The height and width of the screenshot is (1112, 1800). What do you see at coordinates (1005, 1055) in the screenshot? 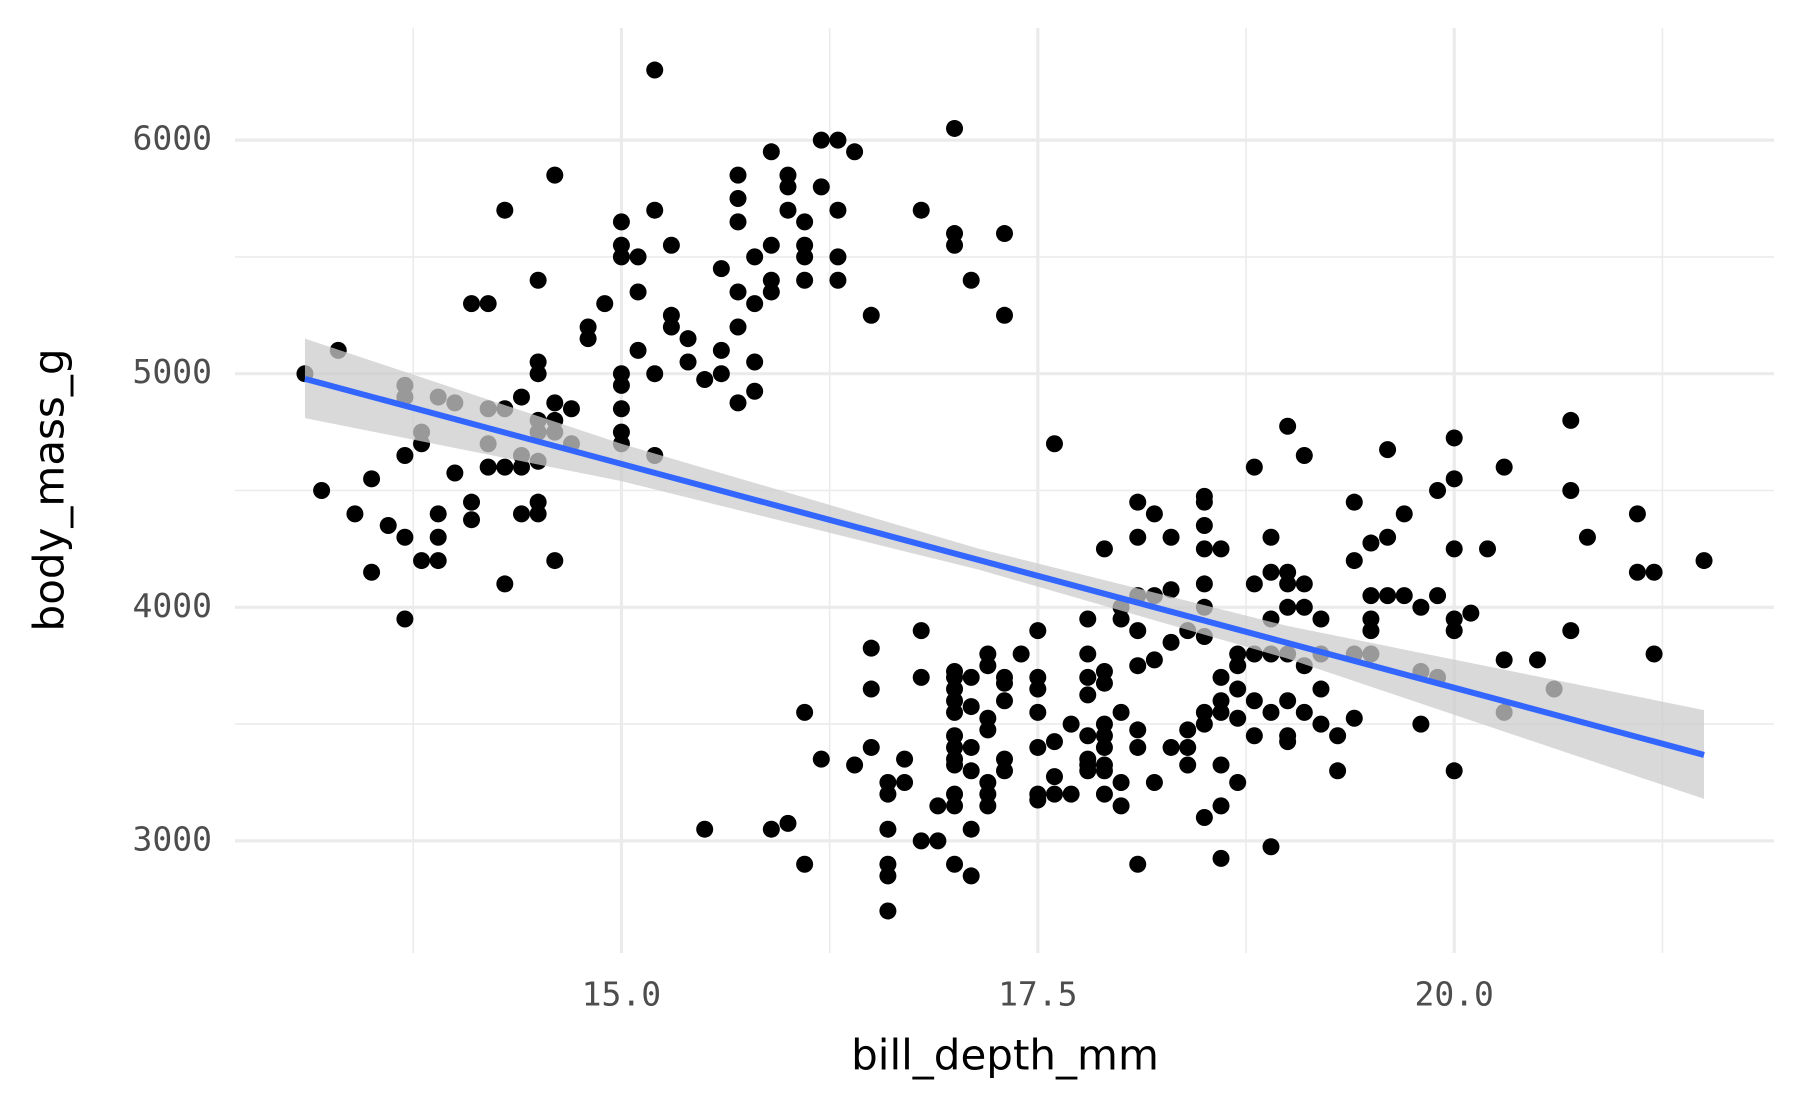
I see `x-axis-title: bill_depth_mm` at bounding box center [1005, 1055].